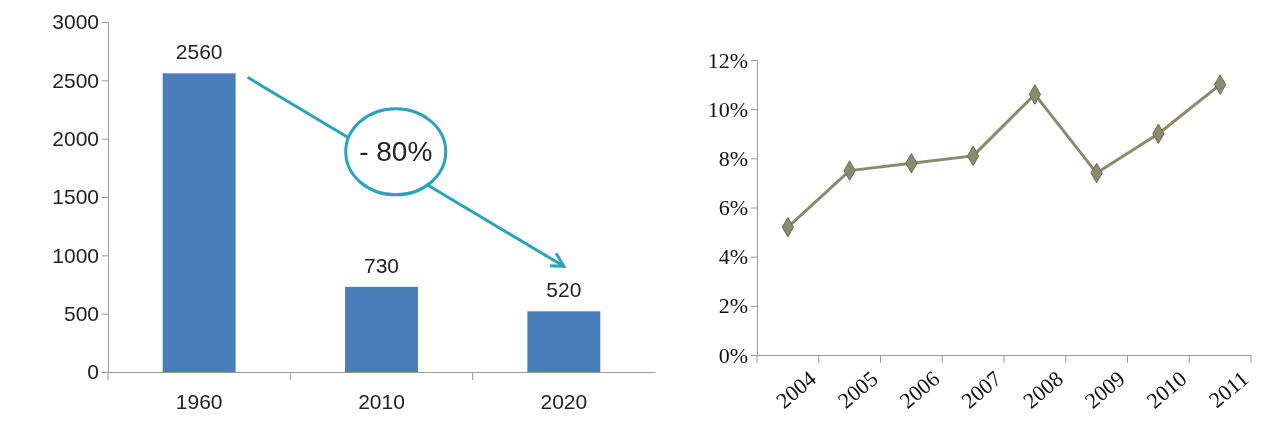 This screenshot has width=1273, height=432. What do you see at coordinates (733, 257) in the screenshot?
I see `y-tick-label: 4%` at bounding box center [733, 257].